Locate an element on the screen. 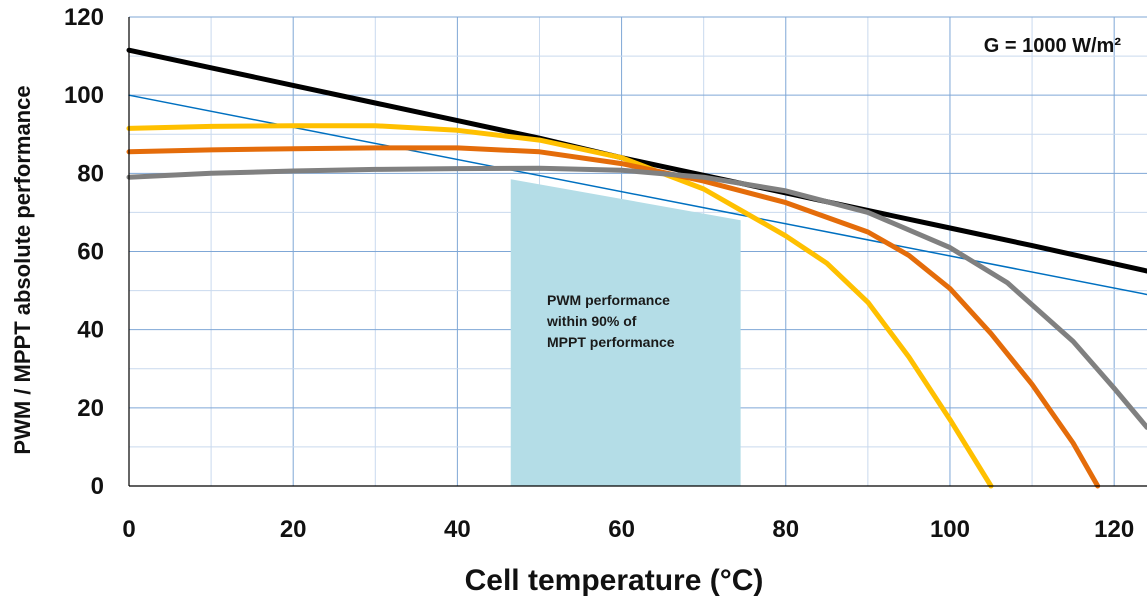  y-tick-label: 0 is located at coordinates (97, 486).